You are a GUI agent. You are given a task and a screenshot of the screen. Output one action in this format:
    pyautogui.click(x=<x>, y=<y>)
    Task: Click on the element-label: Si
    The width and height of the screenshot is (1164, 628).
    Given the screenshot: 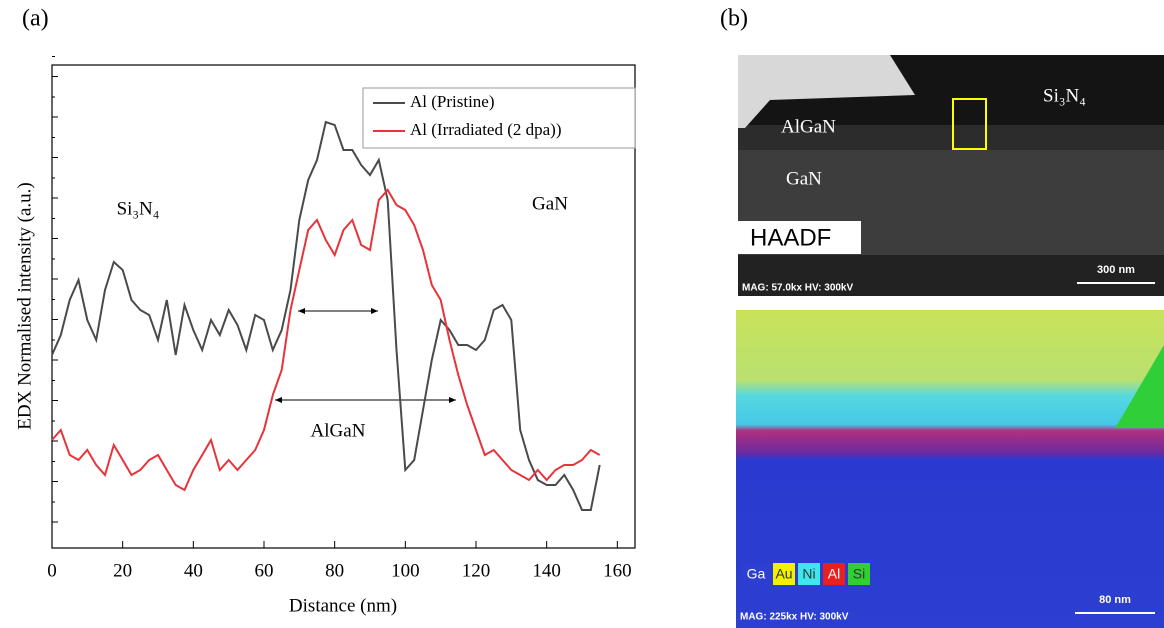 What is the action you would take?
    pyautogui.click(x=859, y=574)
    